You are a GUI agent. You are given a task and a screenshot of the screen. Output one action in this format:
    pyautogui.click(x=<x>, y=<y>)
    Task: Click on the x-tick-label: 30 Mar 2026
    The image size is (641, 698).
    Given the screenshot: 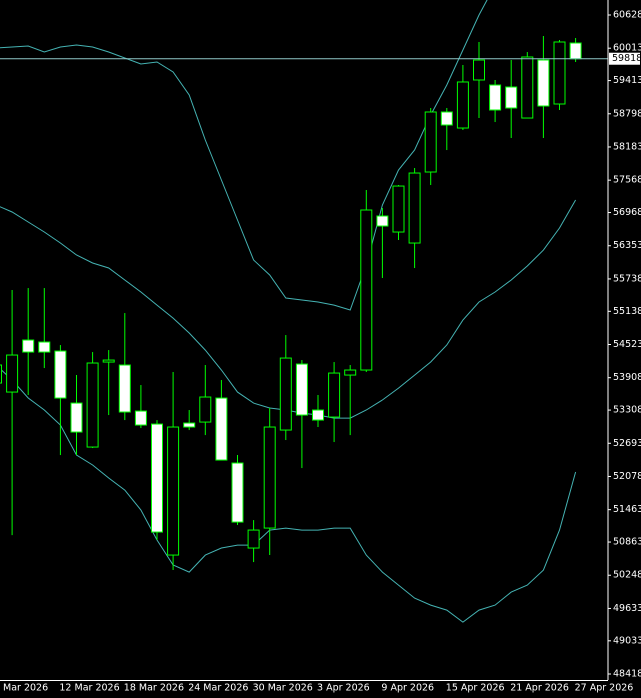 What is the action you would take?
    pyautogui.click(x=283, y=688)
    